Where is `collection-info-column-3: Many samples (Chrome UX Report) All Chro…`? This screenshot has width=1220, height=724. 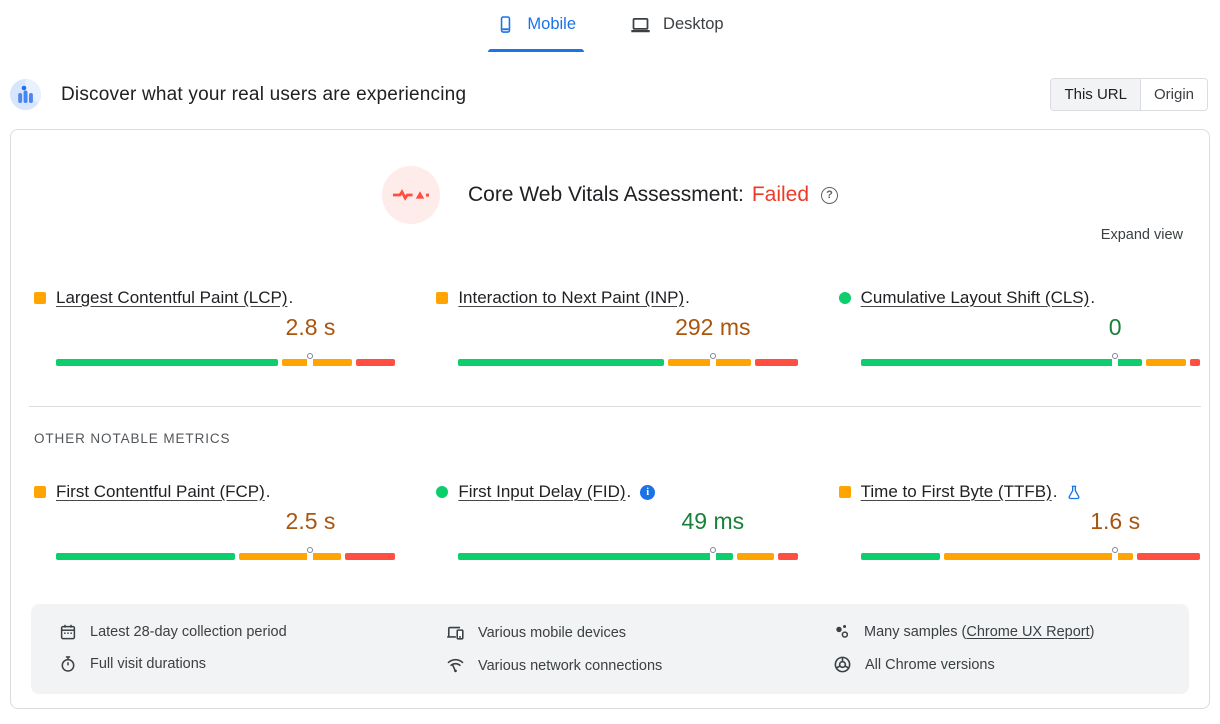
collection-info-column-3: Many samples (Chrome UX Report) All Chro… is located at coordinates (1006, 649).